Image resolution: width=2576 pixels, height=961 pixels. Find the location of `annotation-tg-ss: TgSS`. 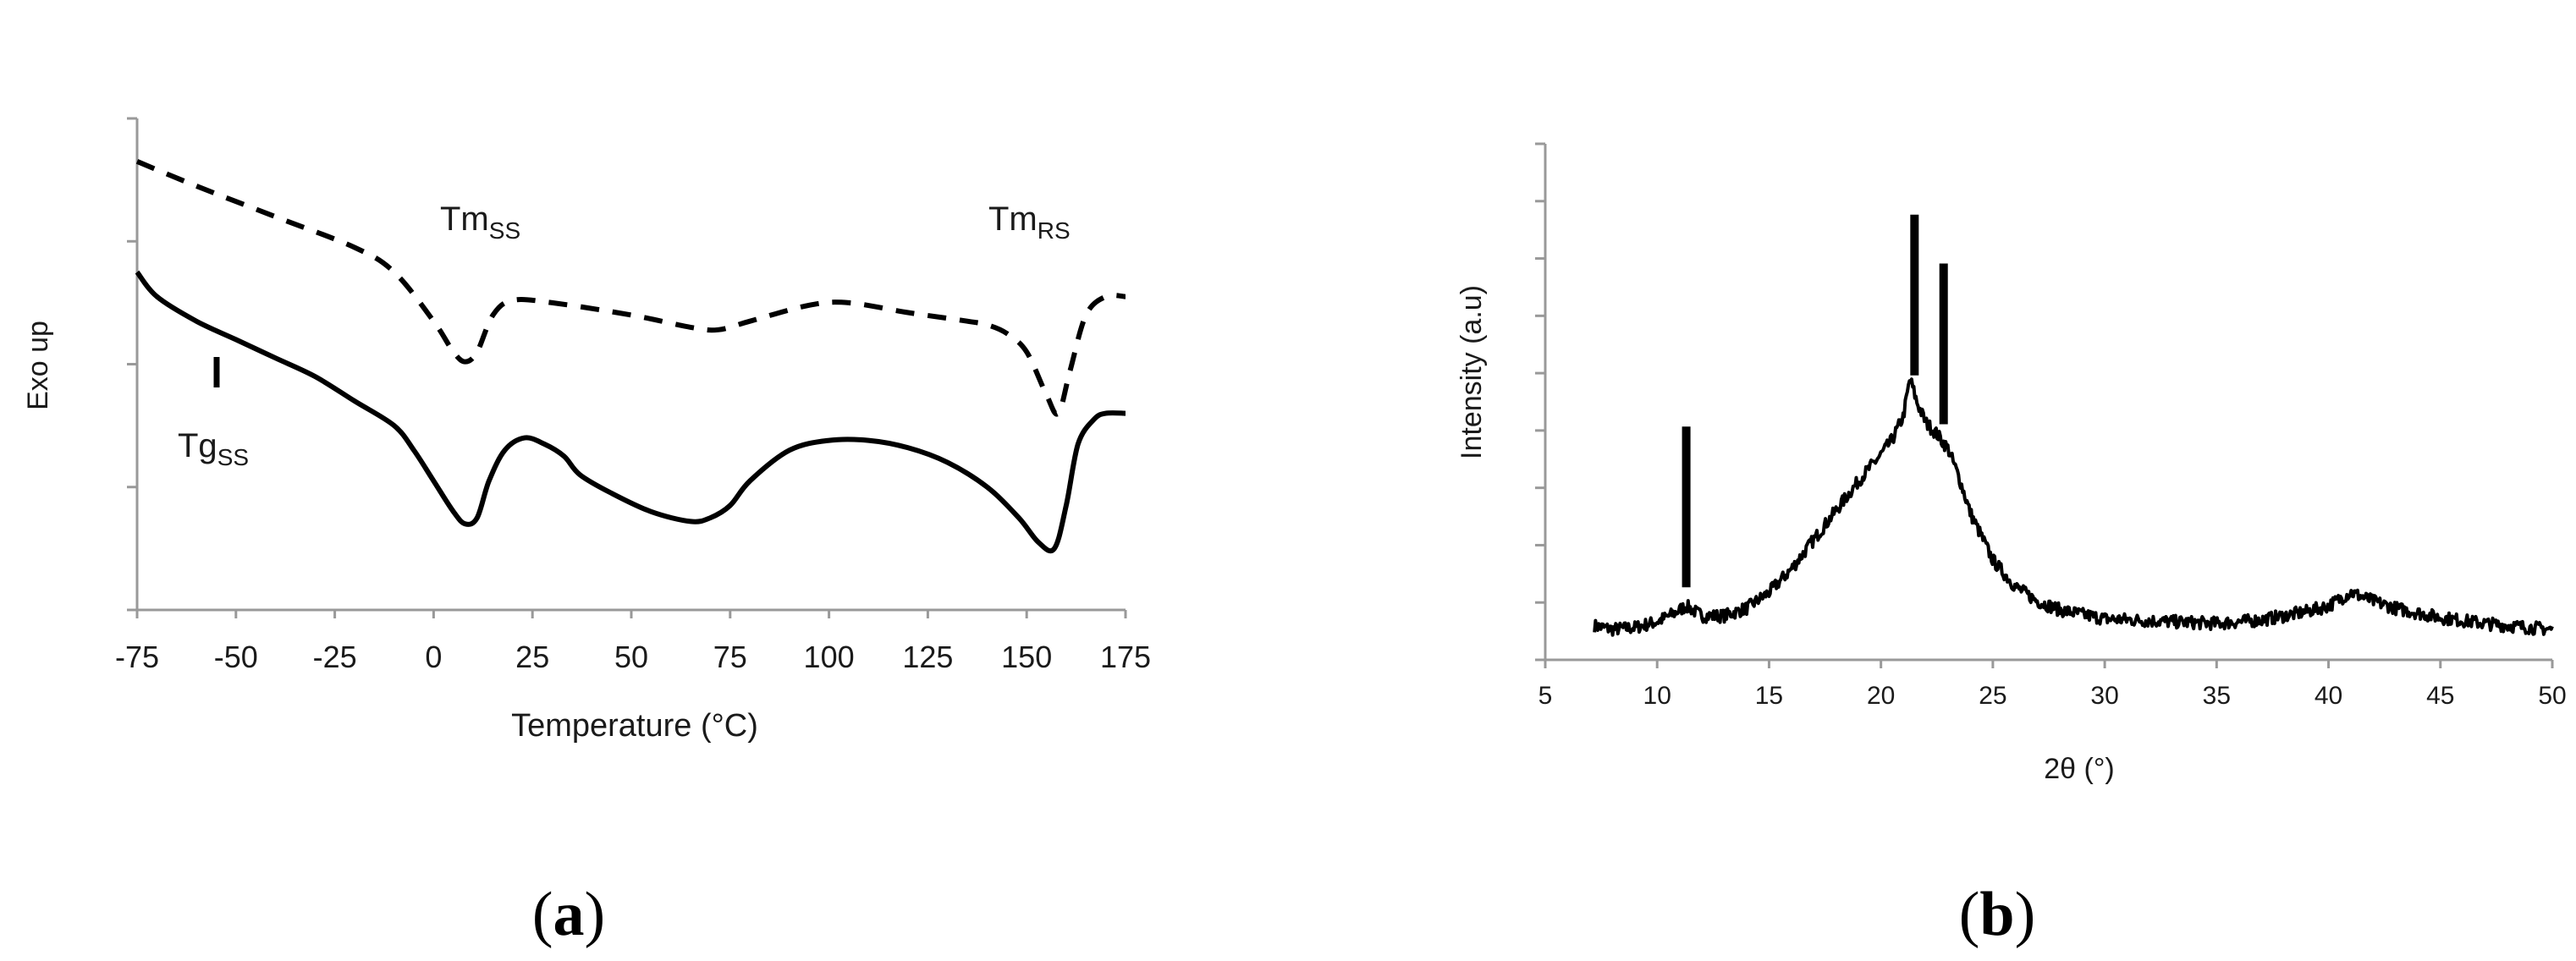

annotation-tg-ss: TgSS is located at coordinates (213, 448).